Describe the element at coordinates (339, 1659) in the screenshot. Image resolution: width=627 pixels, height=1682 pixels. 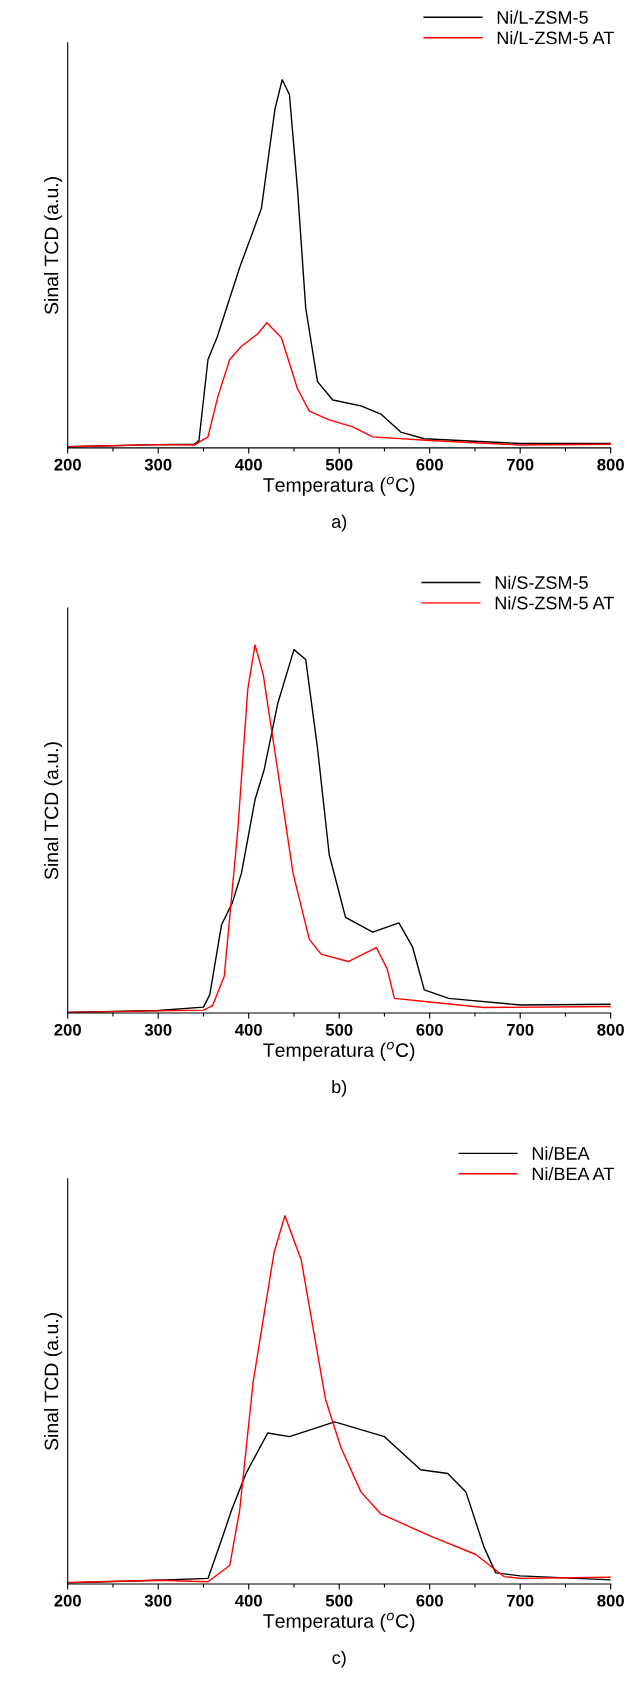
I see `text: c)` at that location.